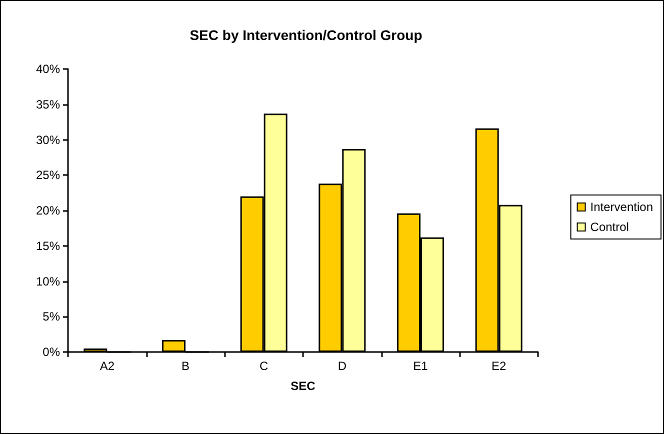 The height and width of the screenshot is (434, 664). What do you see at coordinates (185, 366) in the screenshot?
I see `x-tick-label: B` at bounding box center [185, 366].